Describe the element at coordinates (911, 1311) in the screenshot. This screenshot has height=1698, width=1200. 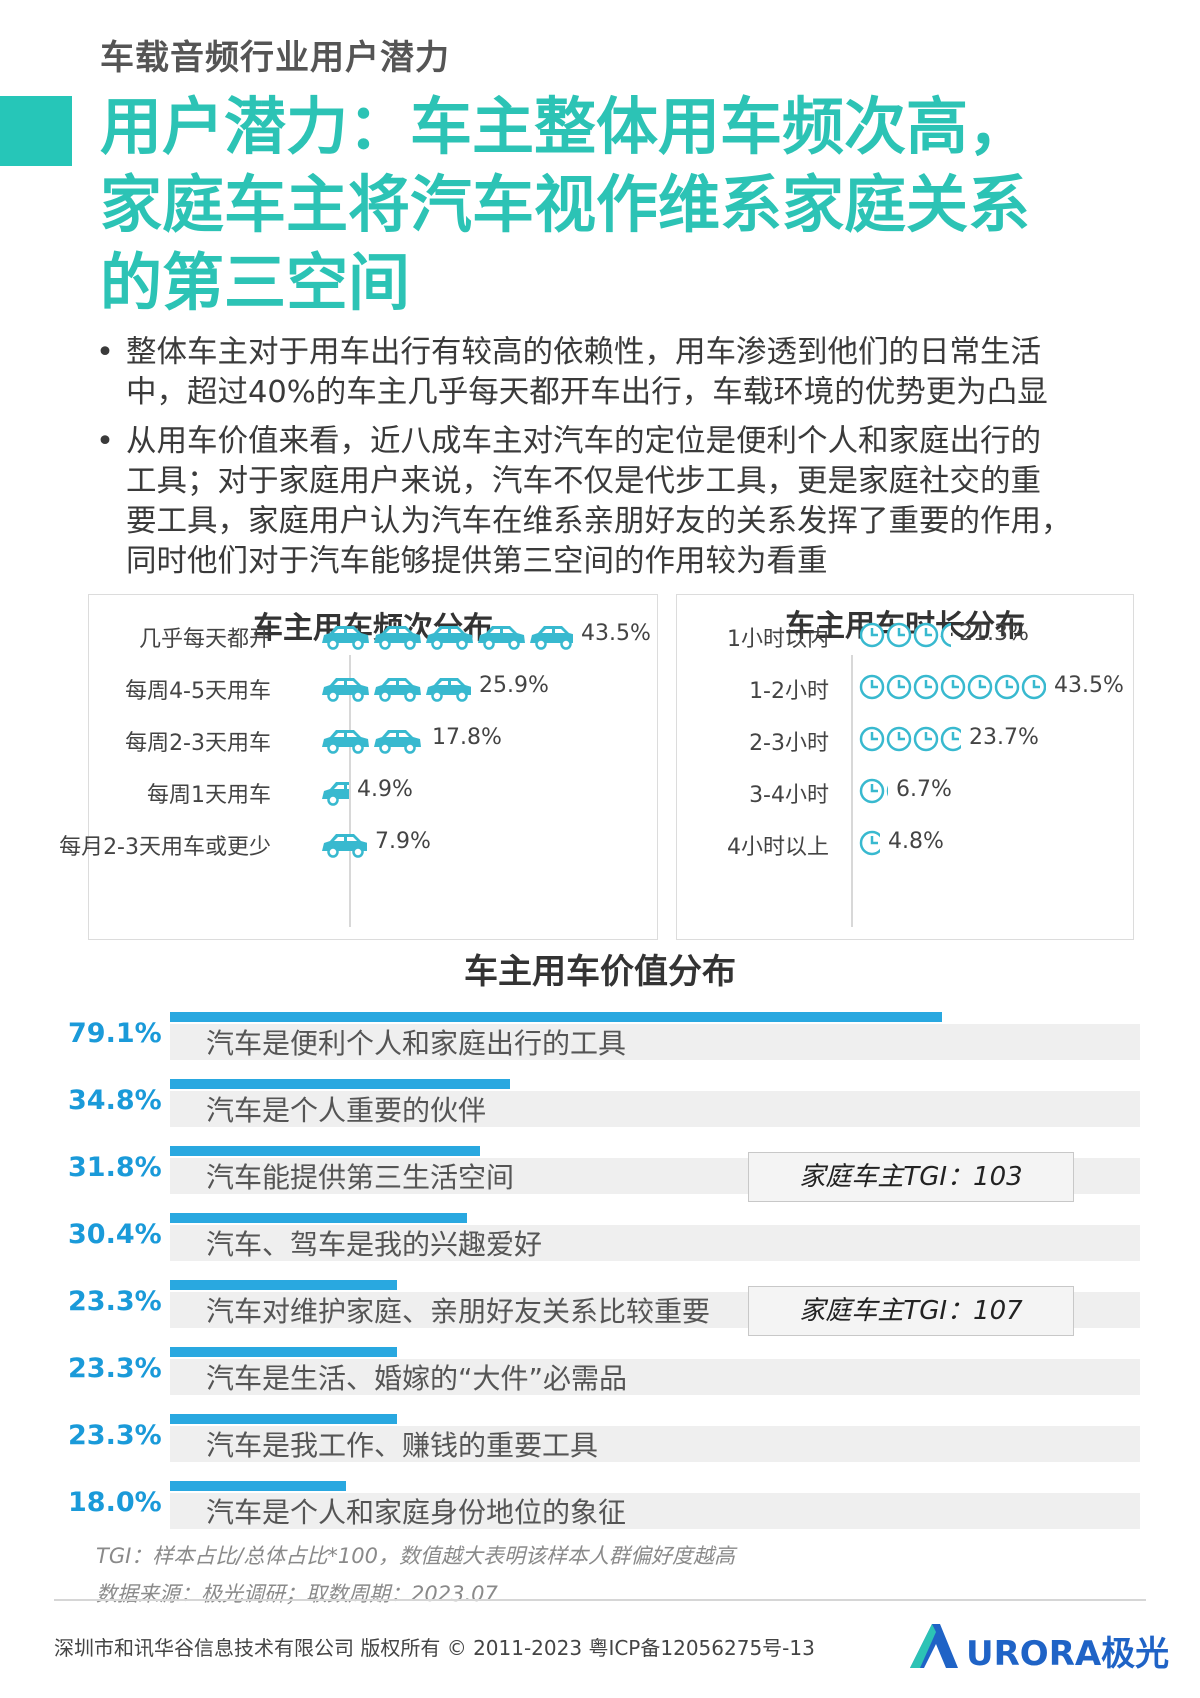
I see `tgi-callout: 家庭车主TGI：107` at that location.